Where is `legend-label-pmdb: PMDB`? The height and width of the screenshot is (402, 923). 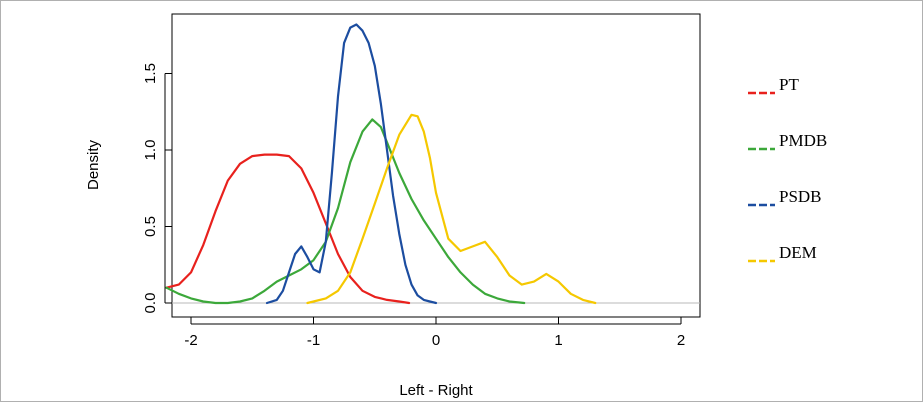
legend-label-pmdb: PMDB is located at coordinates (803, 140).